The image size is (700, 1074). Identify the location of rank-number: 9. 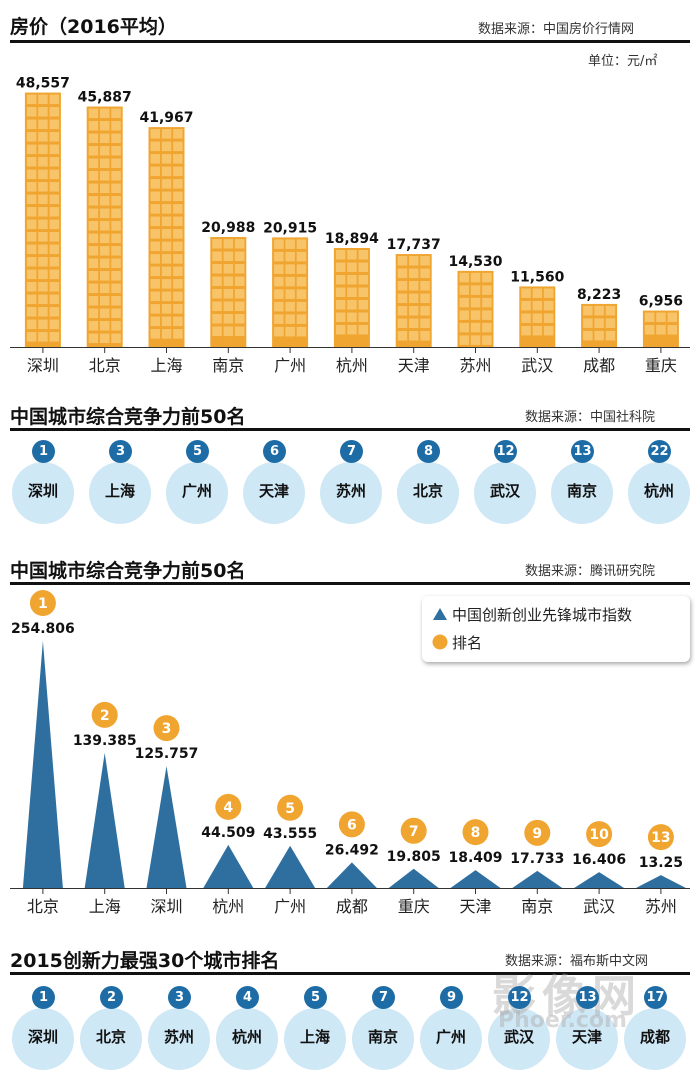
(451, 997).